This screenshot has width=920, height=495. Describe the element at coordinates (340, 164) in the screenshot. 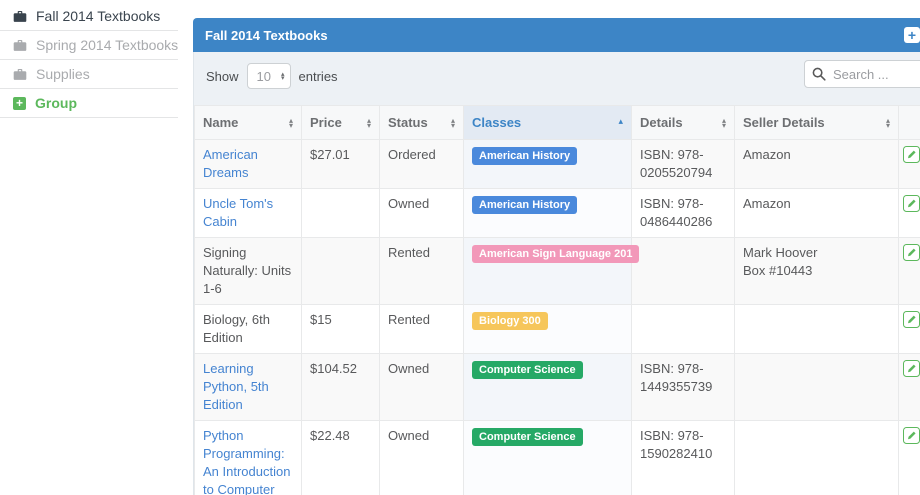

I see `price-cell: $27.01` at that location.